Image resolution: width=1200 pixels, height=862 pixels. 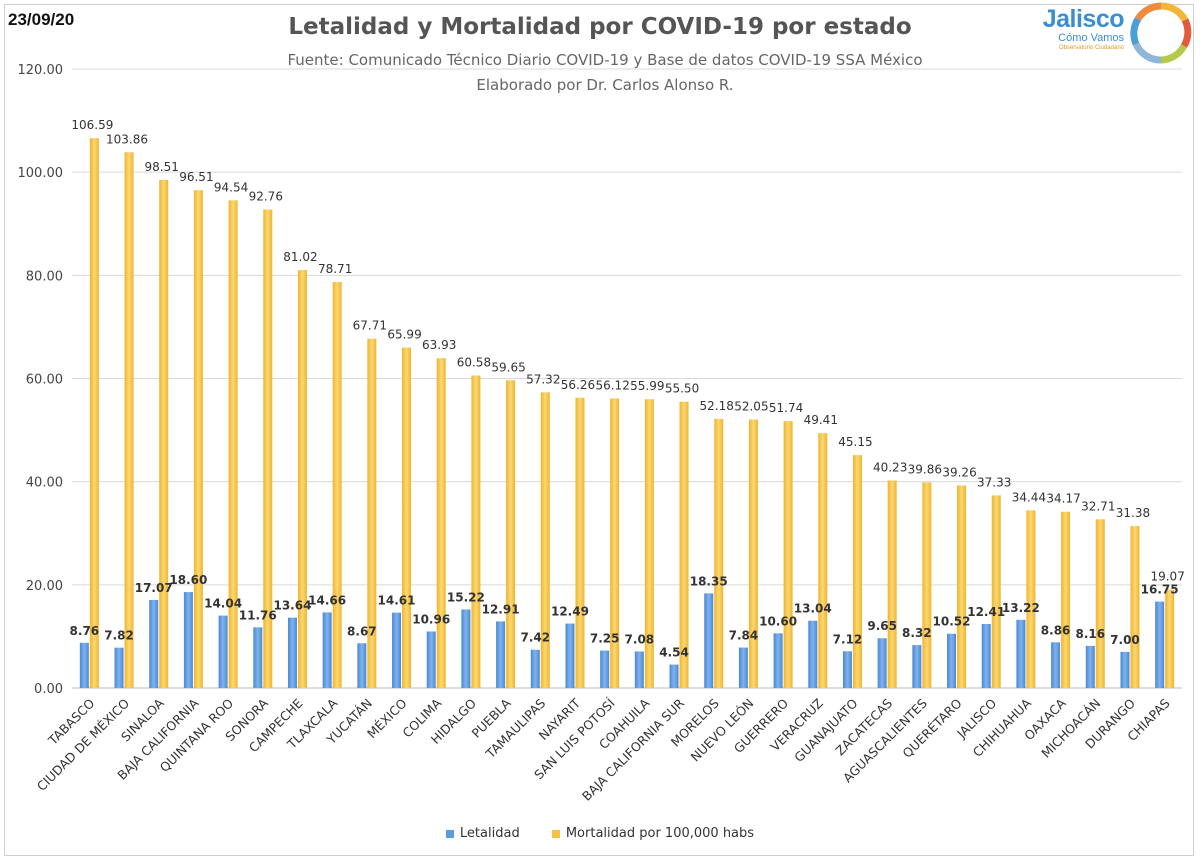 I want to click on data-label-mortalidad: 32.71, so click(x=1098, y=506).